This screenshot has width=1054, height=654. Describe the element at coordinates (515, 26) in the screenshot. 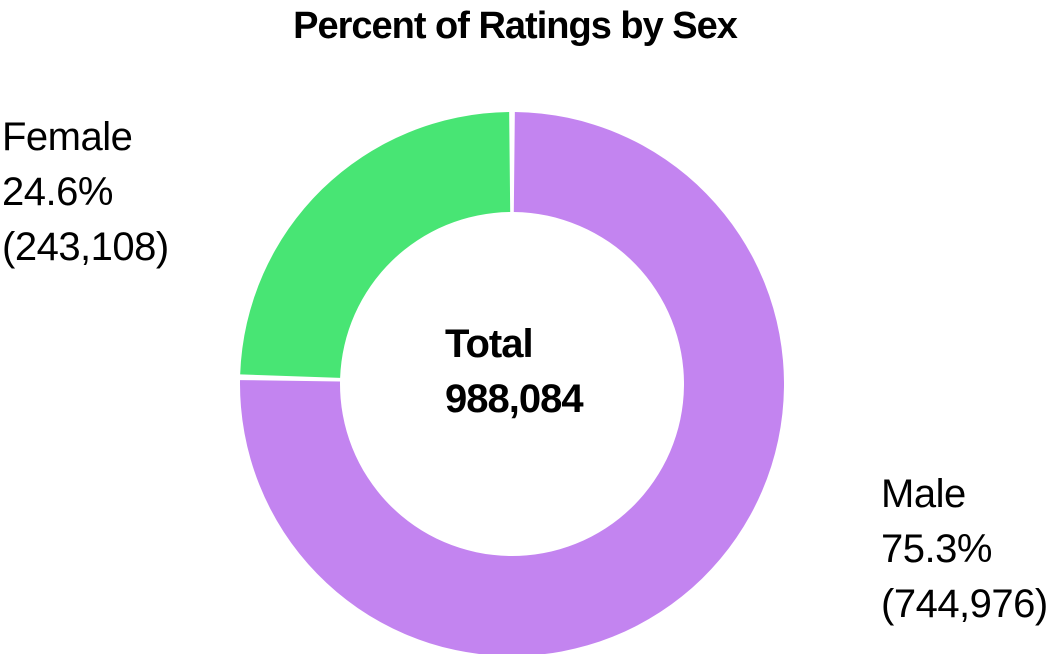

I see `chart-title: Percent of Ratings by Sex` at that location.